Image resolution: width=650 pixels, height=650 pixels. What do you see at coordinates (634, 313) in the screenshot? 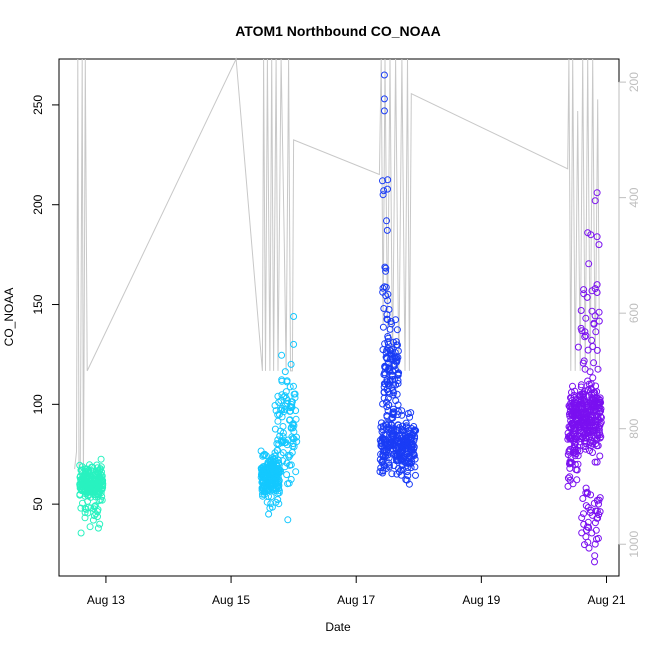
I see `y2-tick-label: 600` at bounding box center [634, 313].